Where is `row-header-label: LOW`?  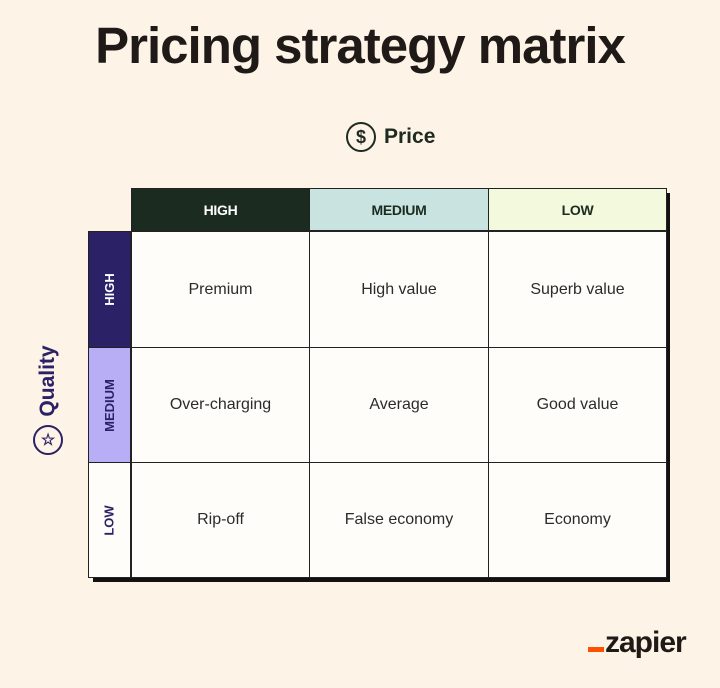 row-header-label: LOW is located at coordinates (109, 520).